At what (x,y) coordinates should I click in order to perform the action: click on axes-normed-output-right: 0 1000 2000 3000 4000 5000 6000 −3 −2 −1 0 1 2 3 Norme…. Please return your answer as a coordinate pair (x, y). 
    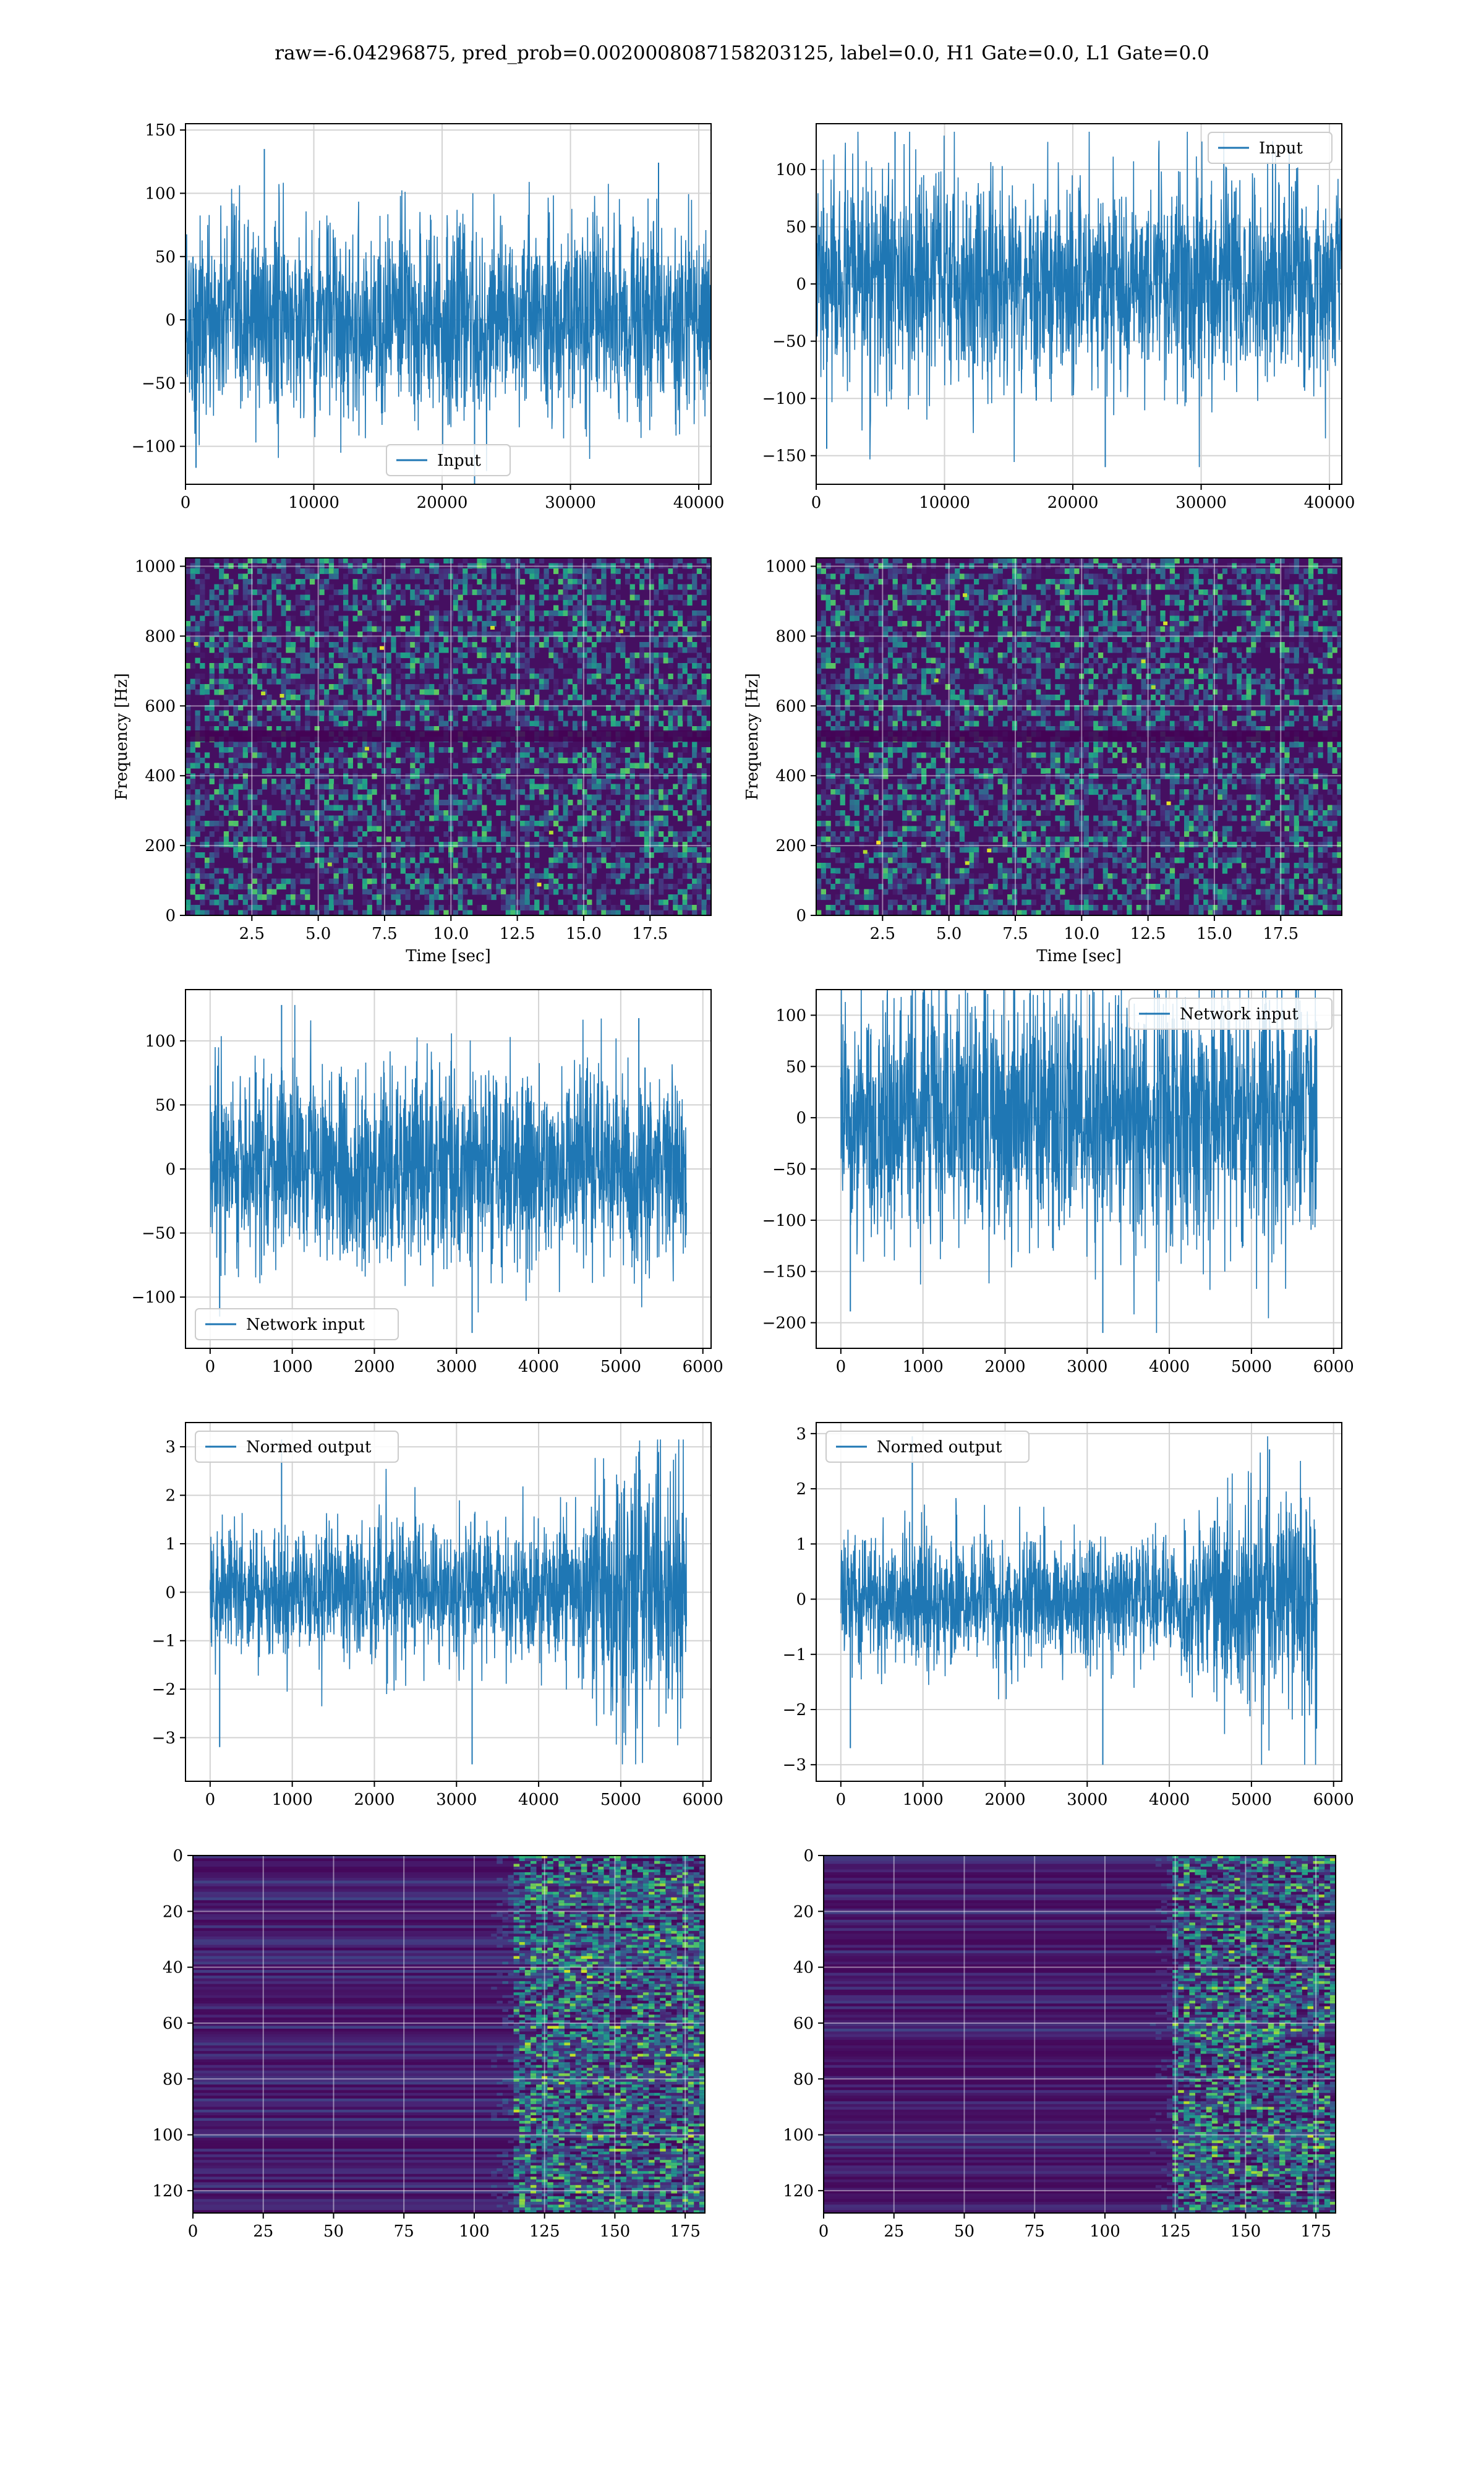
    Looking at the image, I should click on (1068, 1615).